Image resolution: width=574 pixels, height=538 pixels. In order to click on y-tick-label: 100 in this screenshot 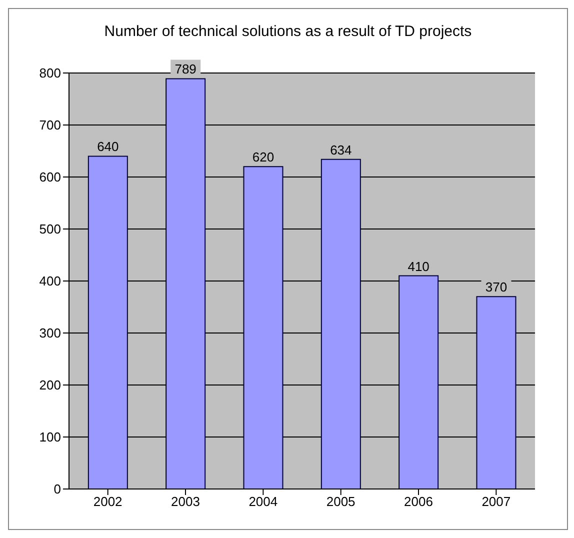, I will do `click(50, 437)`.